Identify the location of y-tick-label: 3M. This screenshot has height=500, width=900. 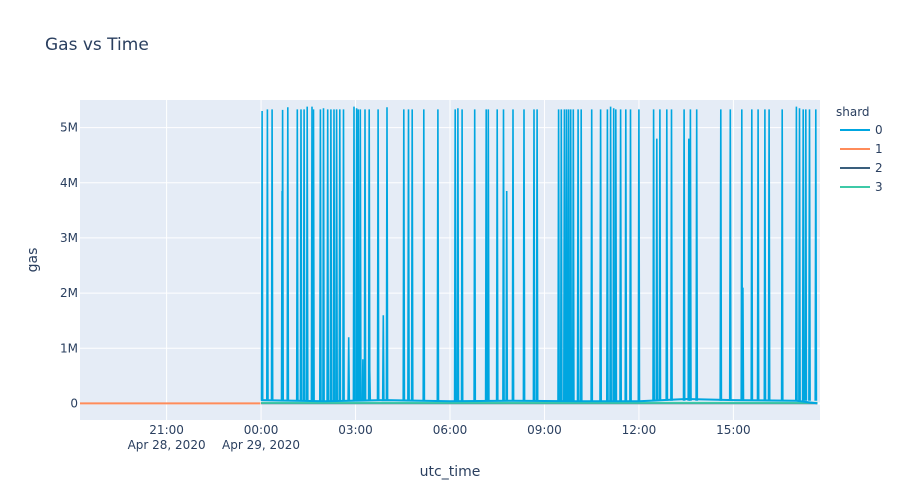
(69, 238).